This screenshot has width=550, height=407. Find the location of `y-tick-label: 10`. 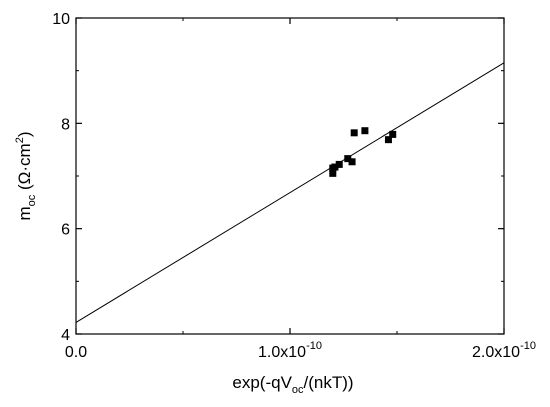

y-tick-label: 10 is located at coordinates (61, 19).